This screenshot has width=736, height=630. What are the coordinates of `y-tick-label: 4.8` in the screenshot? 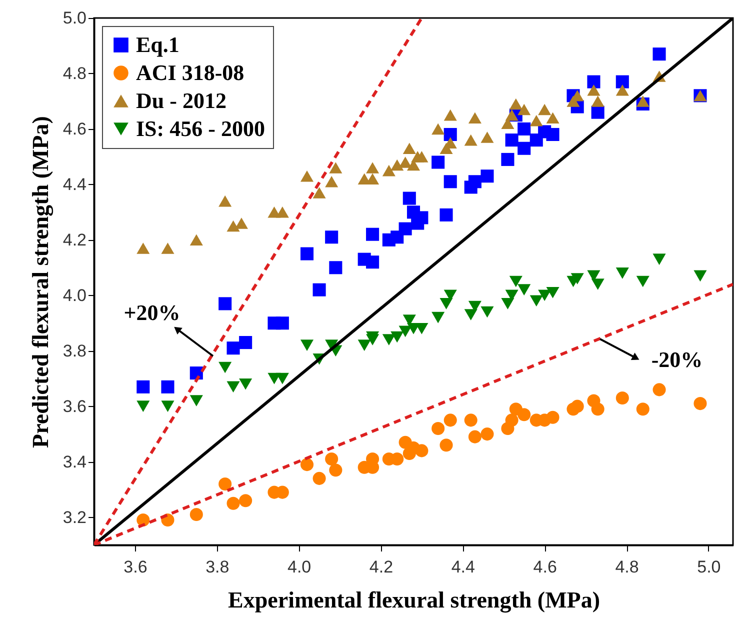 It's located at (74, 73).